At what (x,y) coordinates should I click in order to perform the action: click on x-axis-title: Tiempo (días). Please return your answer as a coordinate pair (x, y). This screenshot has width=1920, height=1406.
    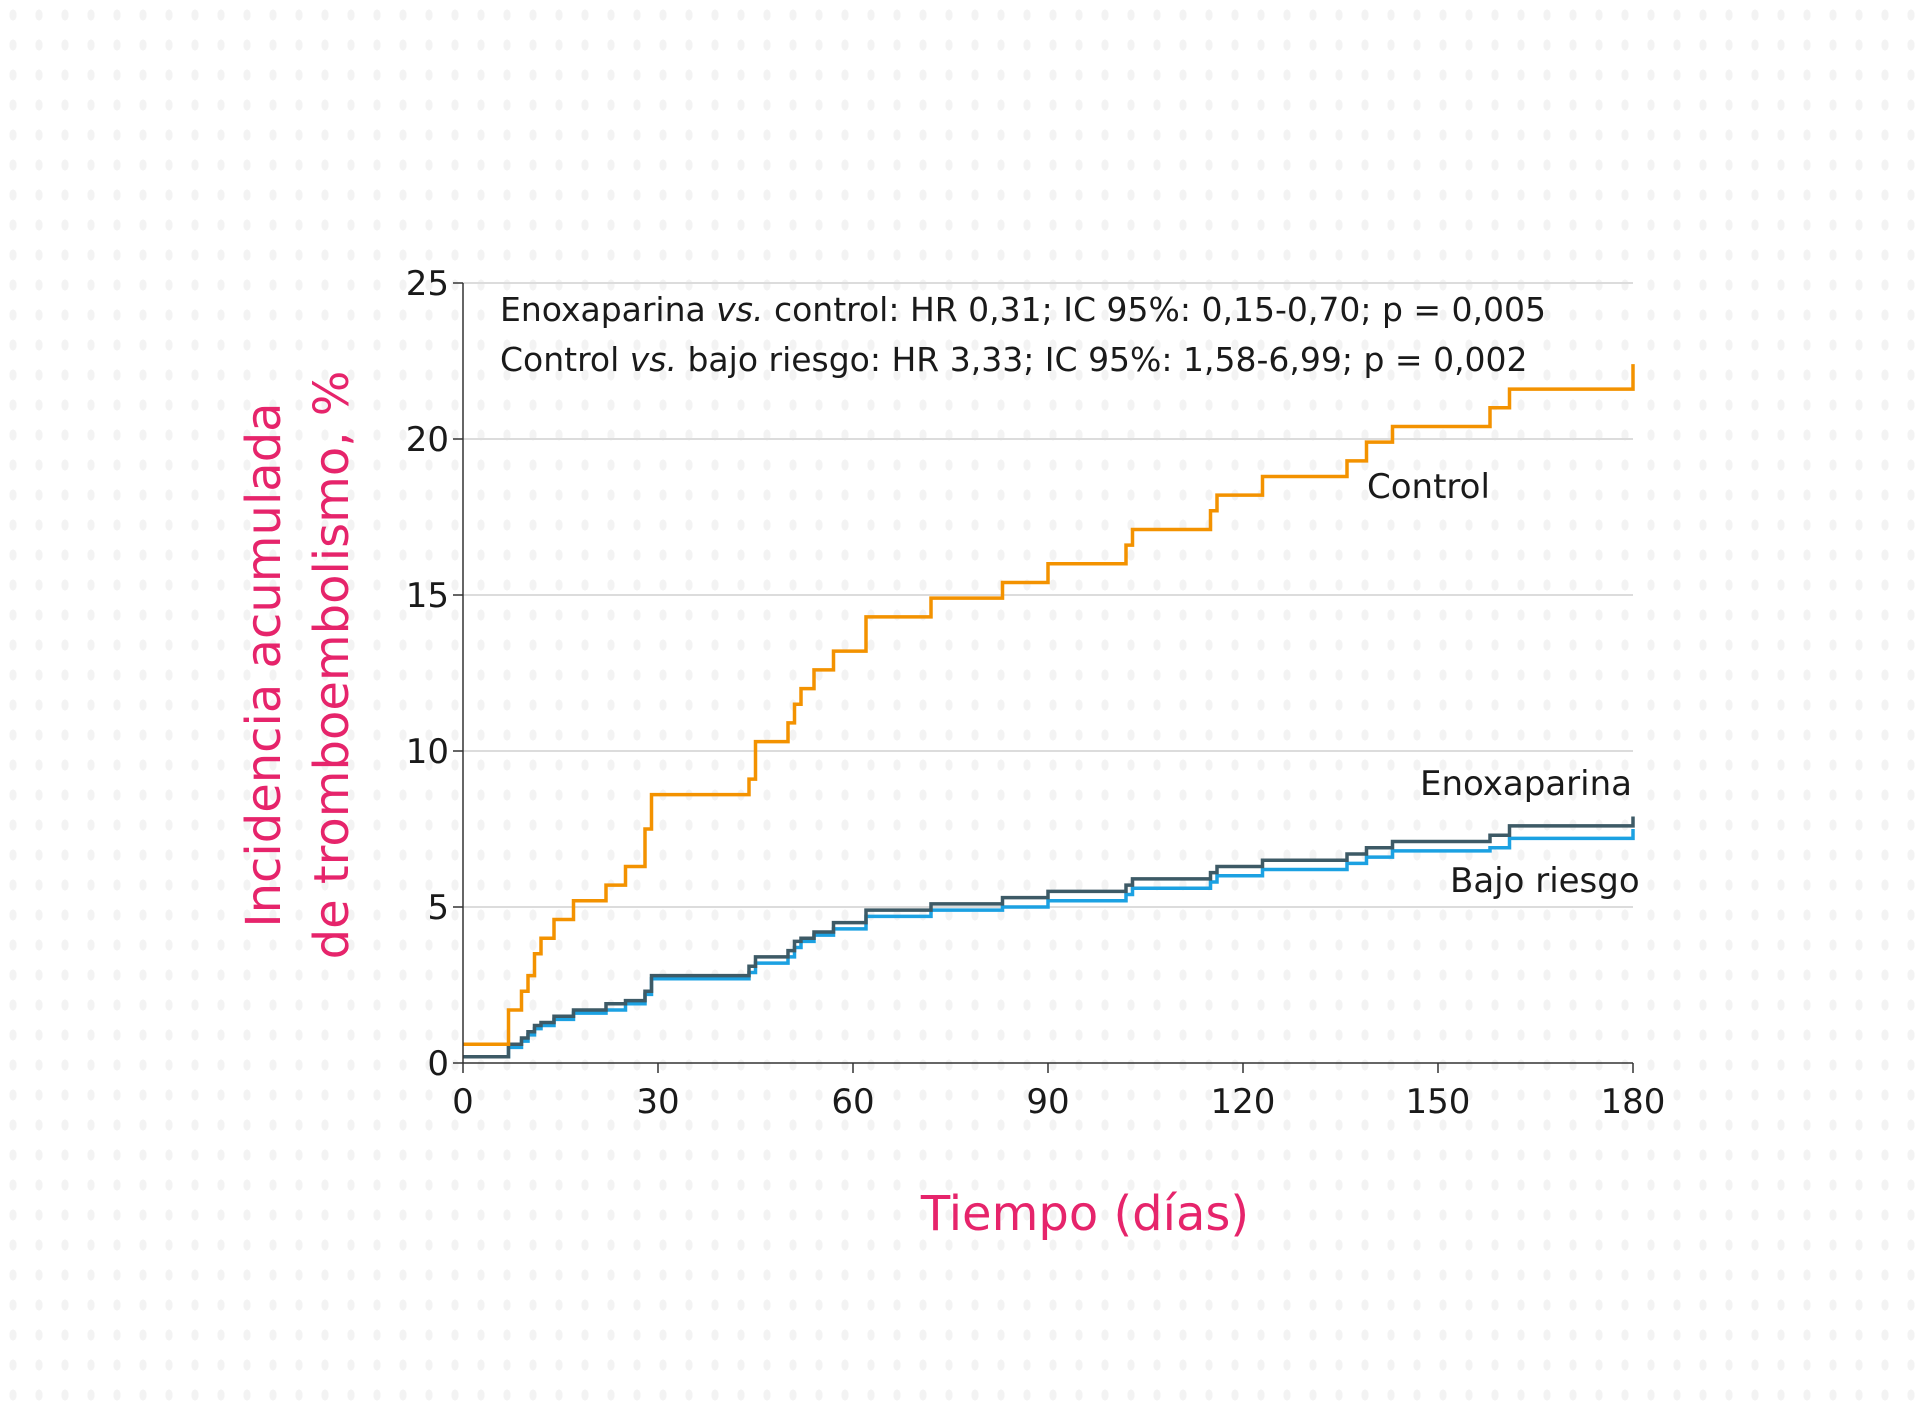
    Looking at the image, I should click on (1084, 1214).